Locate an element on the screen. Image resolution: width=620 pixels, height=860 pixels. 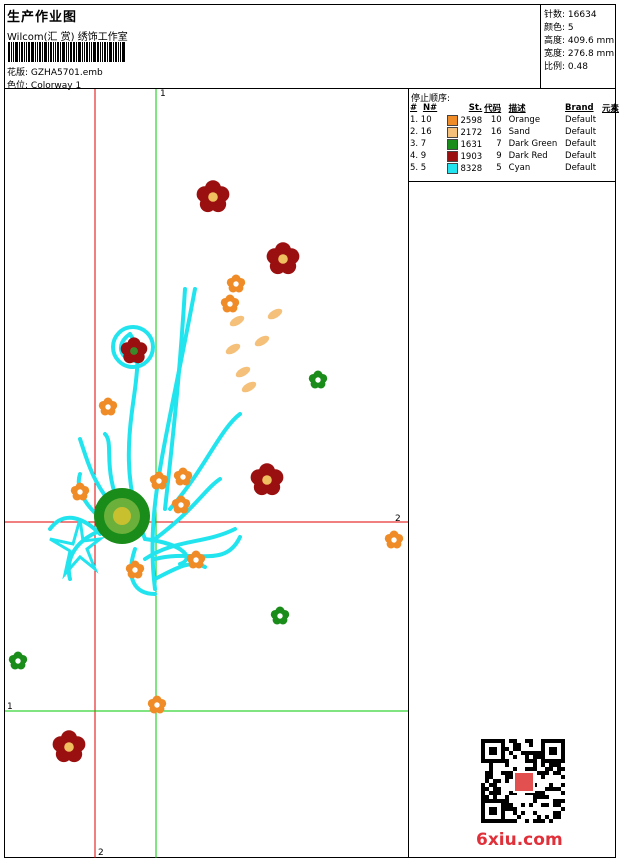
qr-logo is located at coordinates (524, 782).